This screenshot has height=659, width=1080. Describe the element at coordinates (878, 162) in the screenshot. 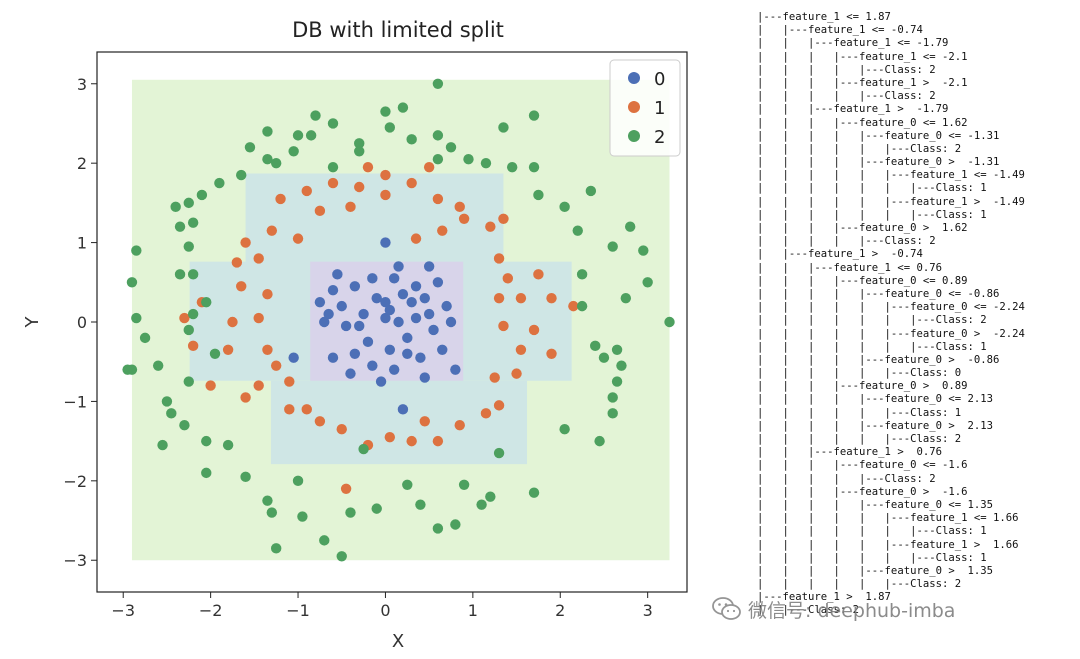

I see `tree-line: | | | | |---feature_0 > -1.31` at that location.